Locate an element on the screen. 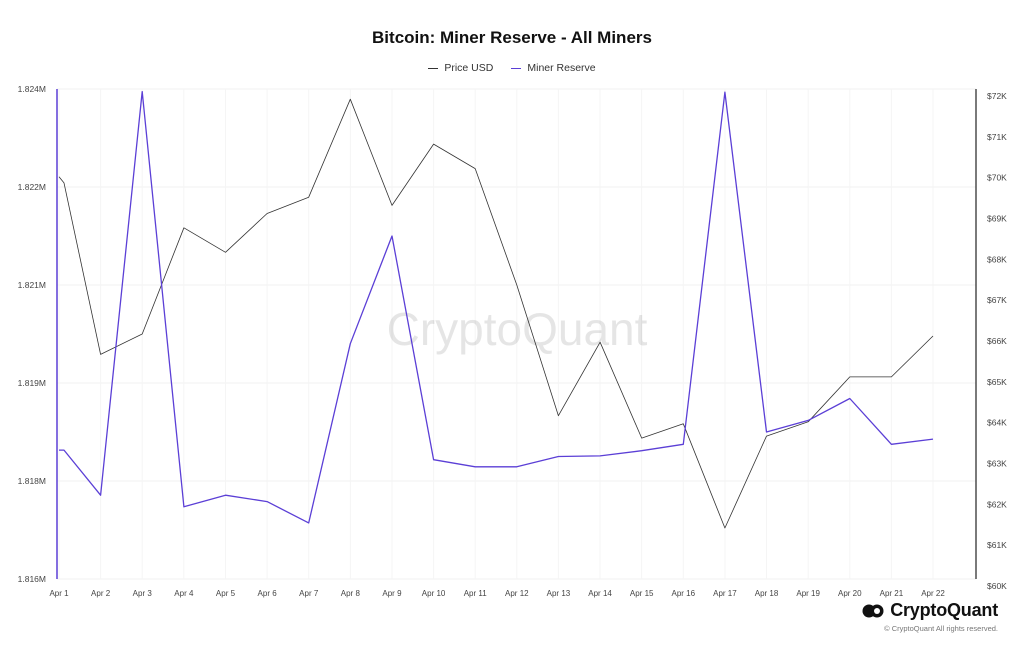 The width and height of the screenshot is (1024, 645). cryptoquant-logo-icon is located at coordinates (873, 610).